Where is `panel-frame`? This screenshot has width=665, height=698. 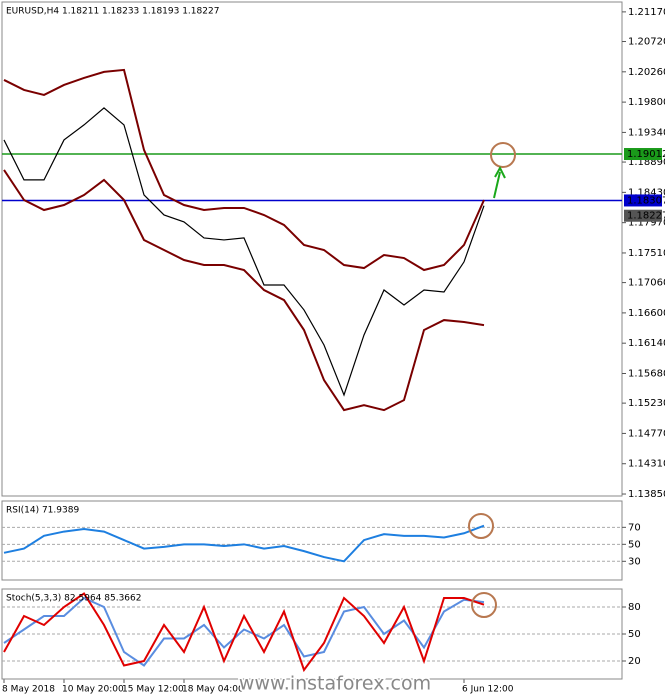
panel-frame is located at coordinates (312, 540).